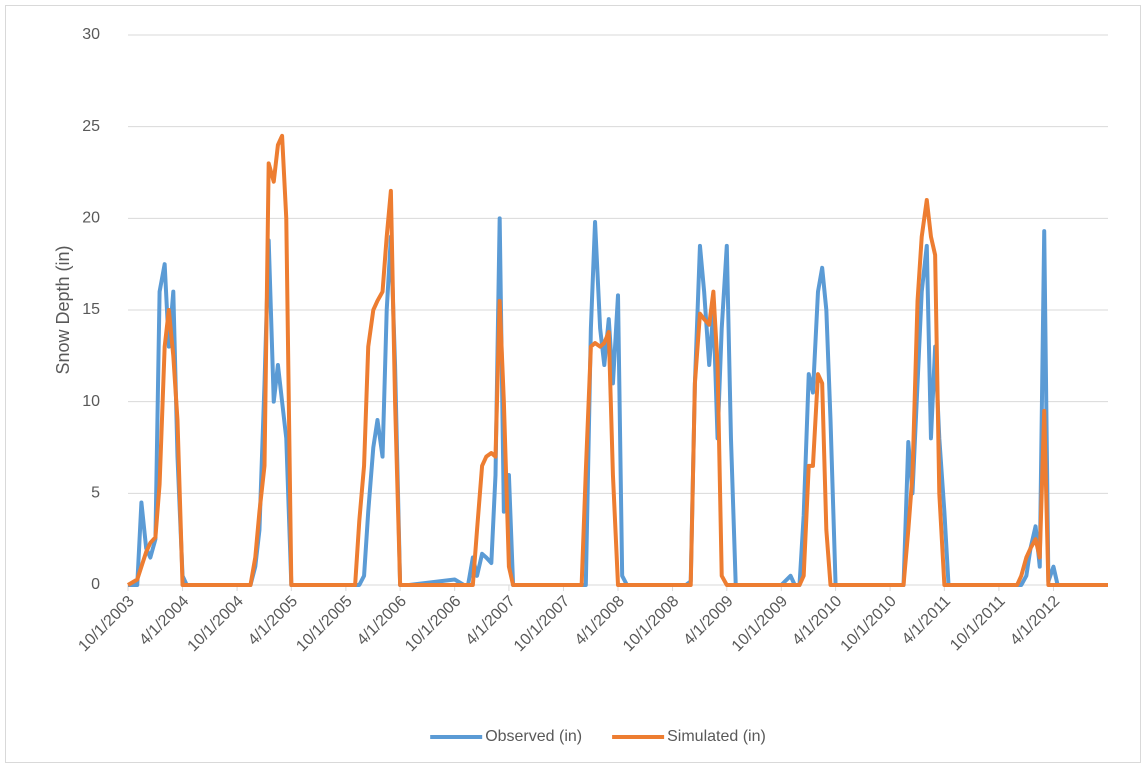 Image resolution: width=1146 pixels, height=773 pixels. I want to click on y-tick-label: 0, so click(95, 584).